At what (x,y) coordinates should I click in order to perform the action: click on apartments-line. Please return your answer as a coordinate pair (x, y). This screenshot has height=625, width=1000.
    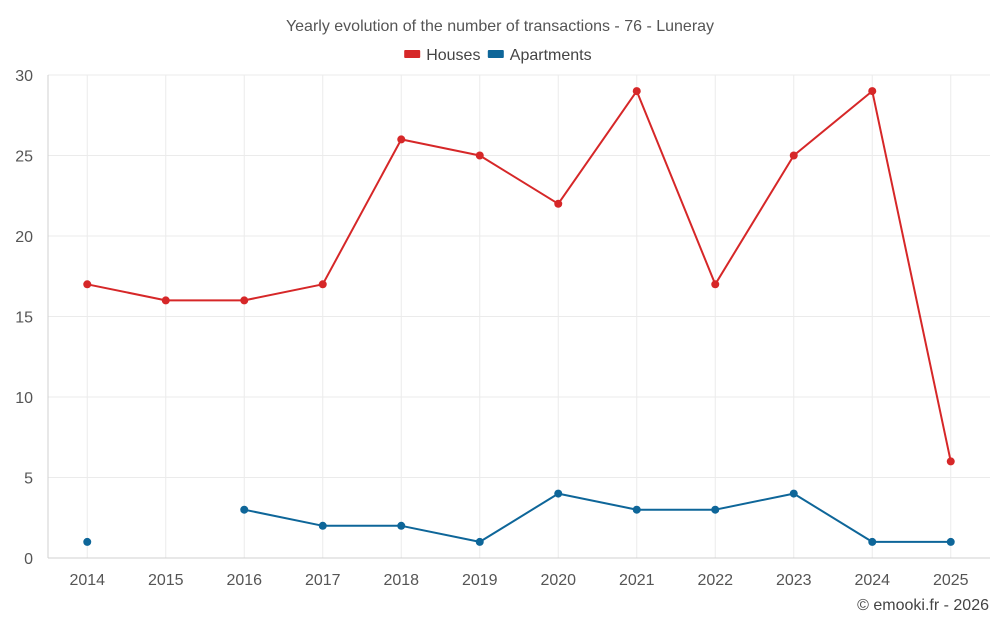
    Looking at the image, I should click on (597, 517).